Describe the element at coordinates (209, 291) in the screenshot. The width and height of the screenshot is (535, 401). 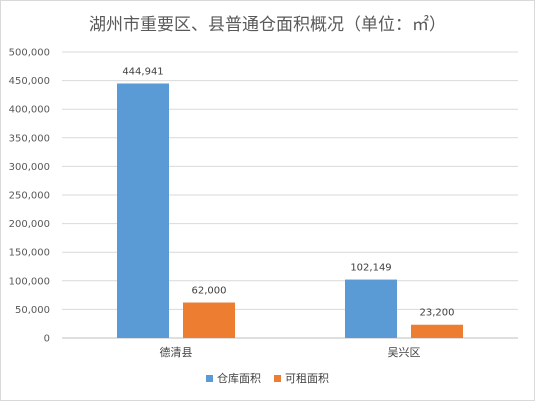
I see `data-label: 62,000` at that location.